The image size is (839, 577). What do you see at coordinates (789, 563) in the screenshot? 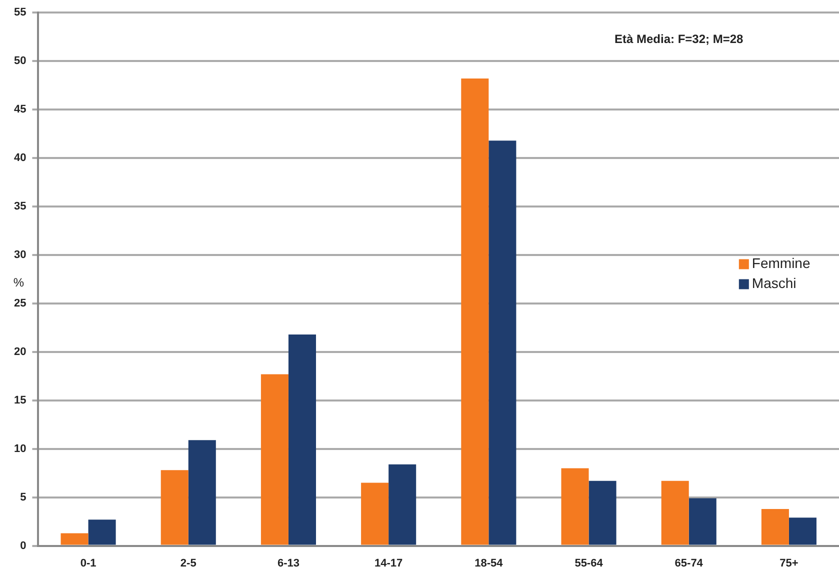
I see `x-tick-label: 75+` at bounding box center [789, 563].